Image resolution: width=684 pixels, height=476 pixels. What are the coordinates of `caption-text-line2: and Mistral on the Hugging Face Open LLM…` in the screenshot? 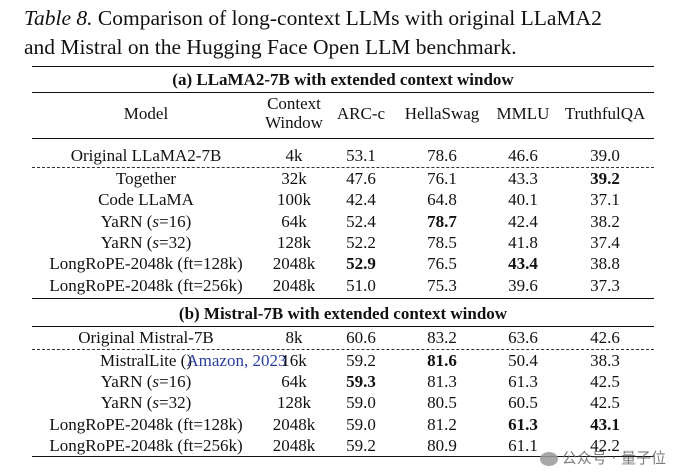 It's located at (270, 47).